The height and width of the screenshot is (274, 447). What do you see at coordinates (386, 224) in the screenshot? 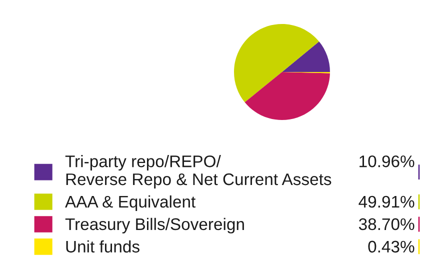
I see `data-label: 38.70%` at bounding box center [386, 224].